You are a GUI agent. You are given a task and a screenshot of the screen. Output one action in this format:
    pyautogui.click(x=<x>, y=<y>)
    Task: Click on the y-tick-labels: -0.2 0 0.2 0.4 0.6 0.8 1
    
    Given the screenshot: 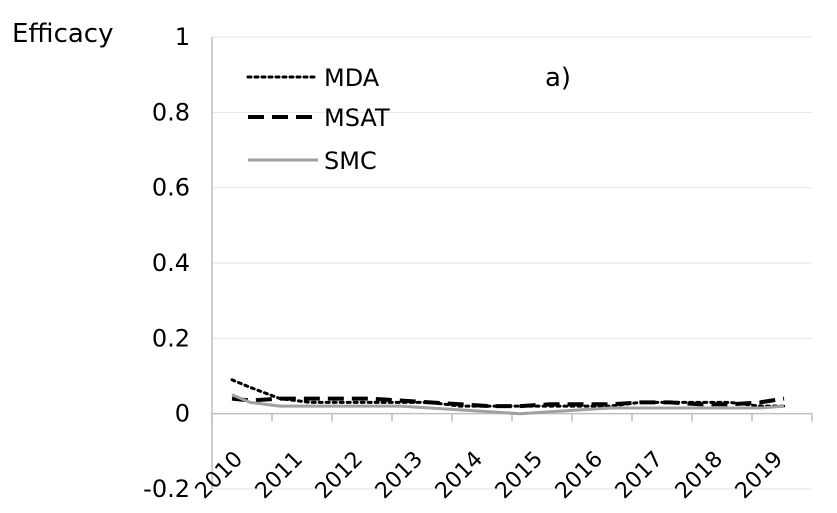 What is the action you would take?
    pyautogui.click(x=166, y=263)
    